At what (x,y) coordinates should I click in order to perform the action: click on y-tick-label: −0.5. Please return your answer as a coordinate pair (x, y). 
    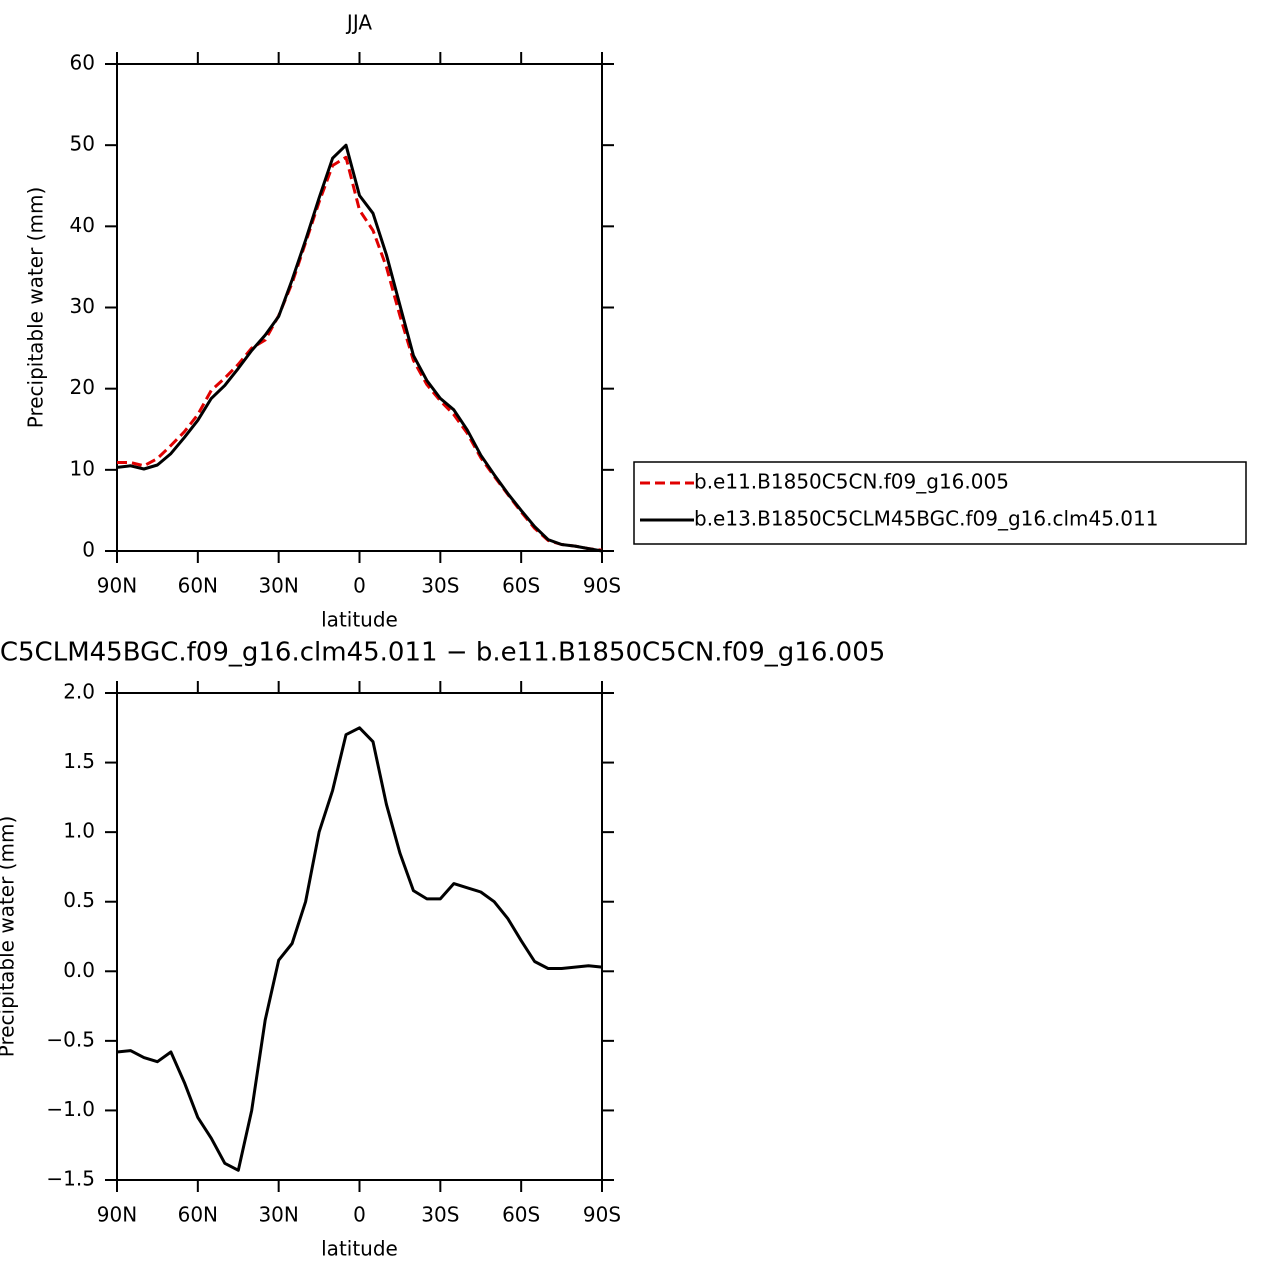
    Looking at the image, I should click on (70, 1039).